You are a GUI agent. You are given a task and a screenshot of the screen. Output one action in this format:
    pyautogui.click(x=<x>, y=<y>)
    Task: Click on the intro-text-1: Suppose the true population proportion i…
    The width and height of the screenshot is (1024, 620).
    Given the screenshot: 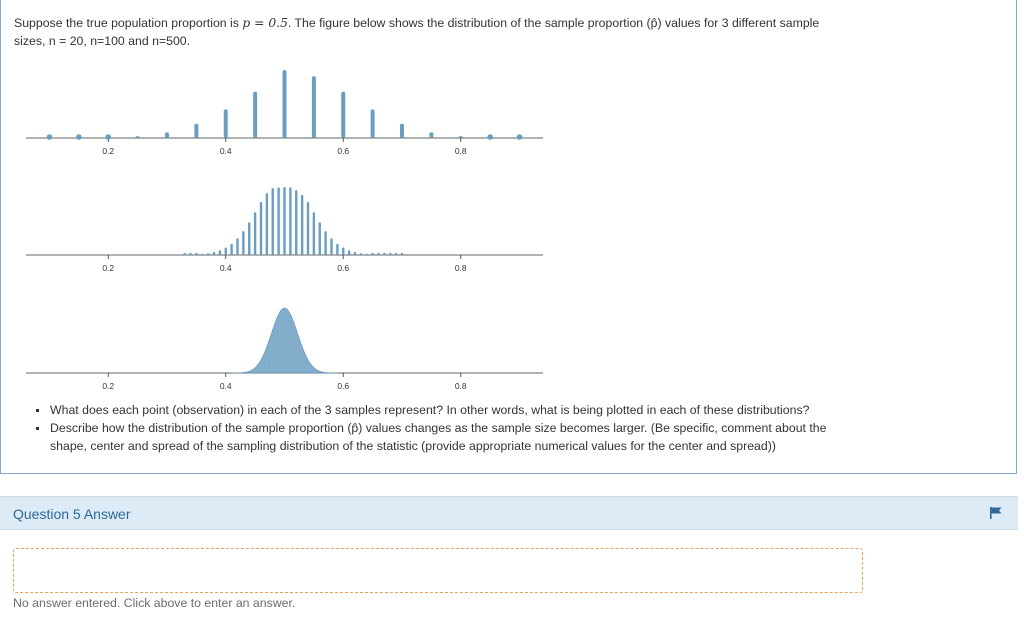 What is the action you would take?
    pyautogui.click(x=128, y=23)
    